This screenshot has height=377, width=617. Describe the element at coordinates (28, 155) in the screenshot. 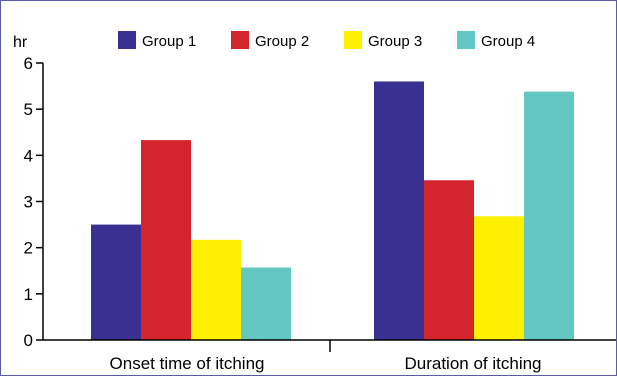

I see `y-tick-label: 4` at that location.